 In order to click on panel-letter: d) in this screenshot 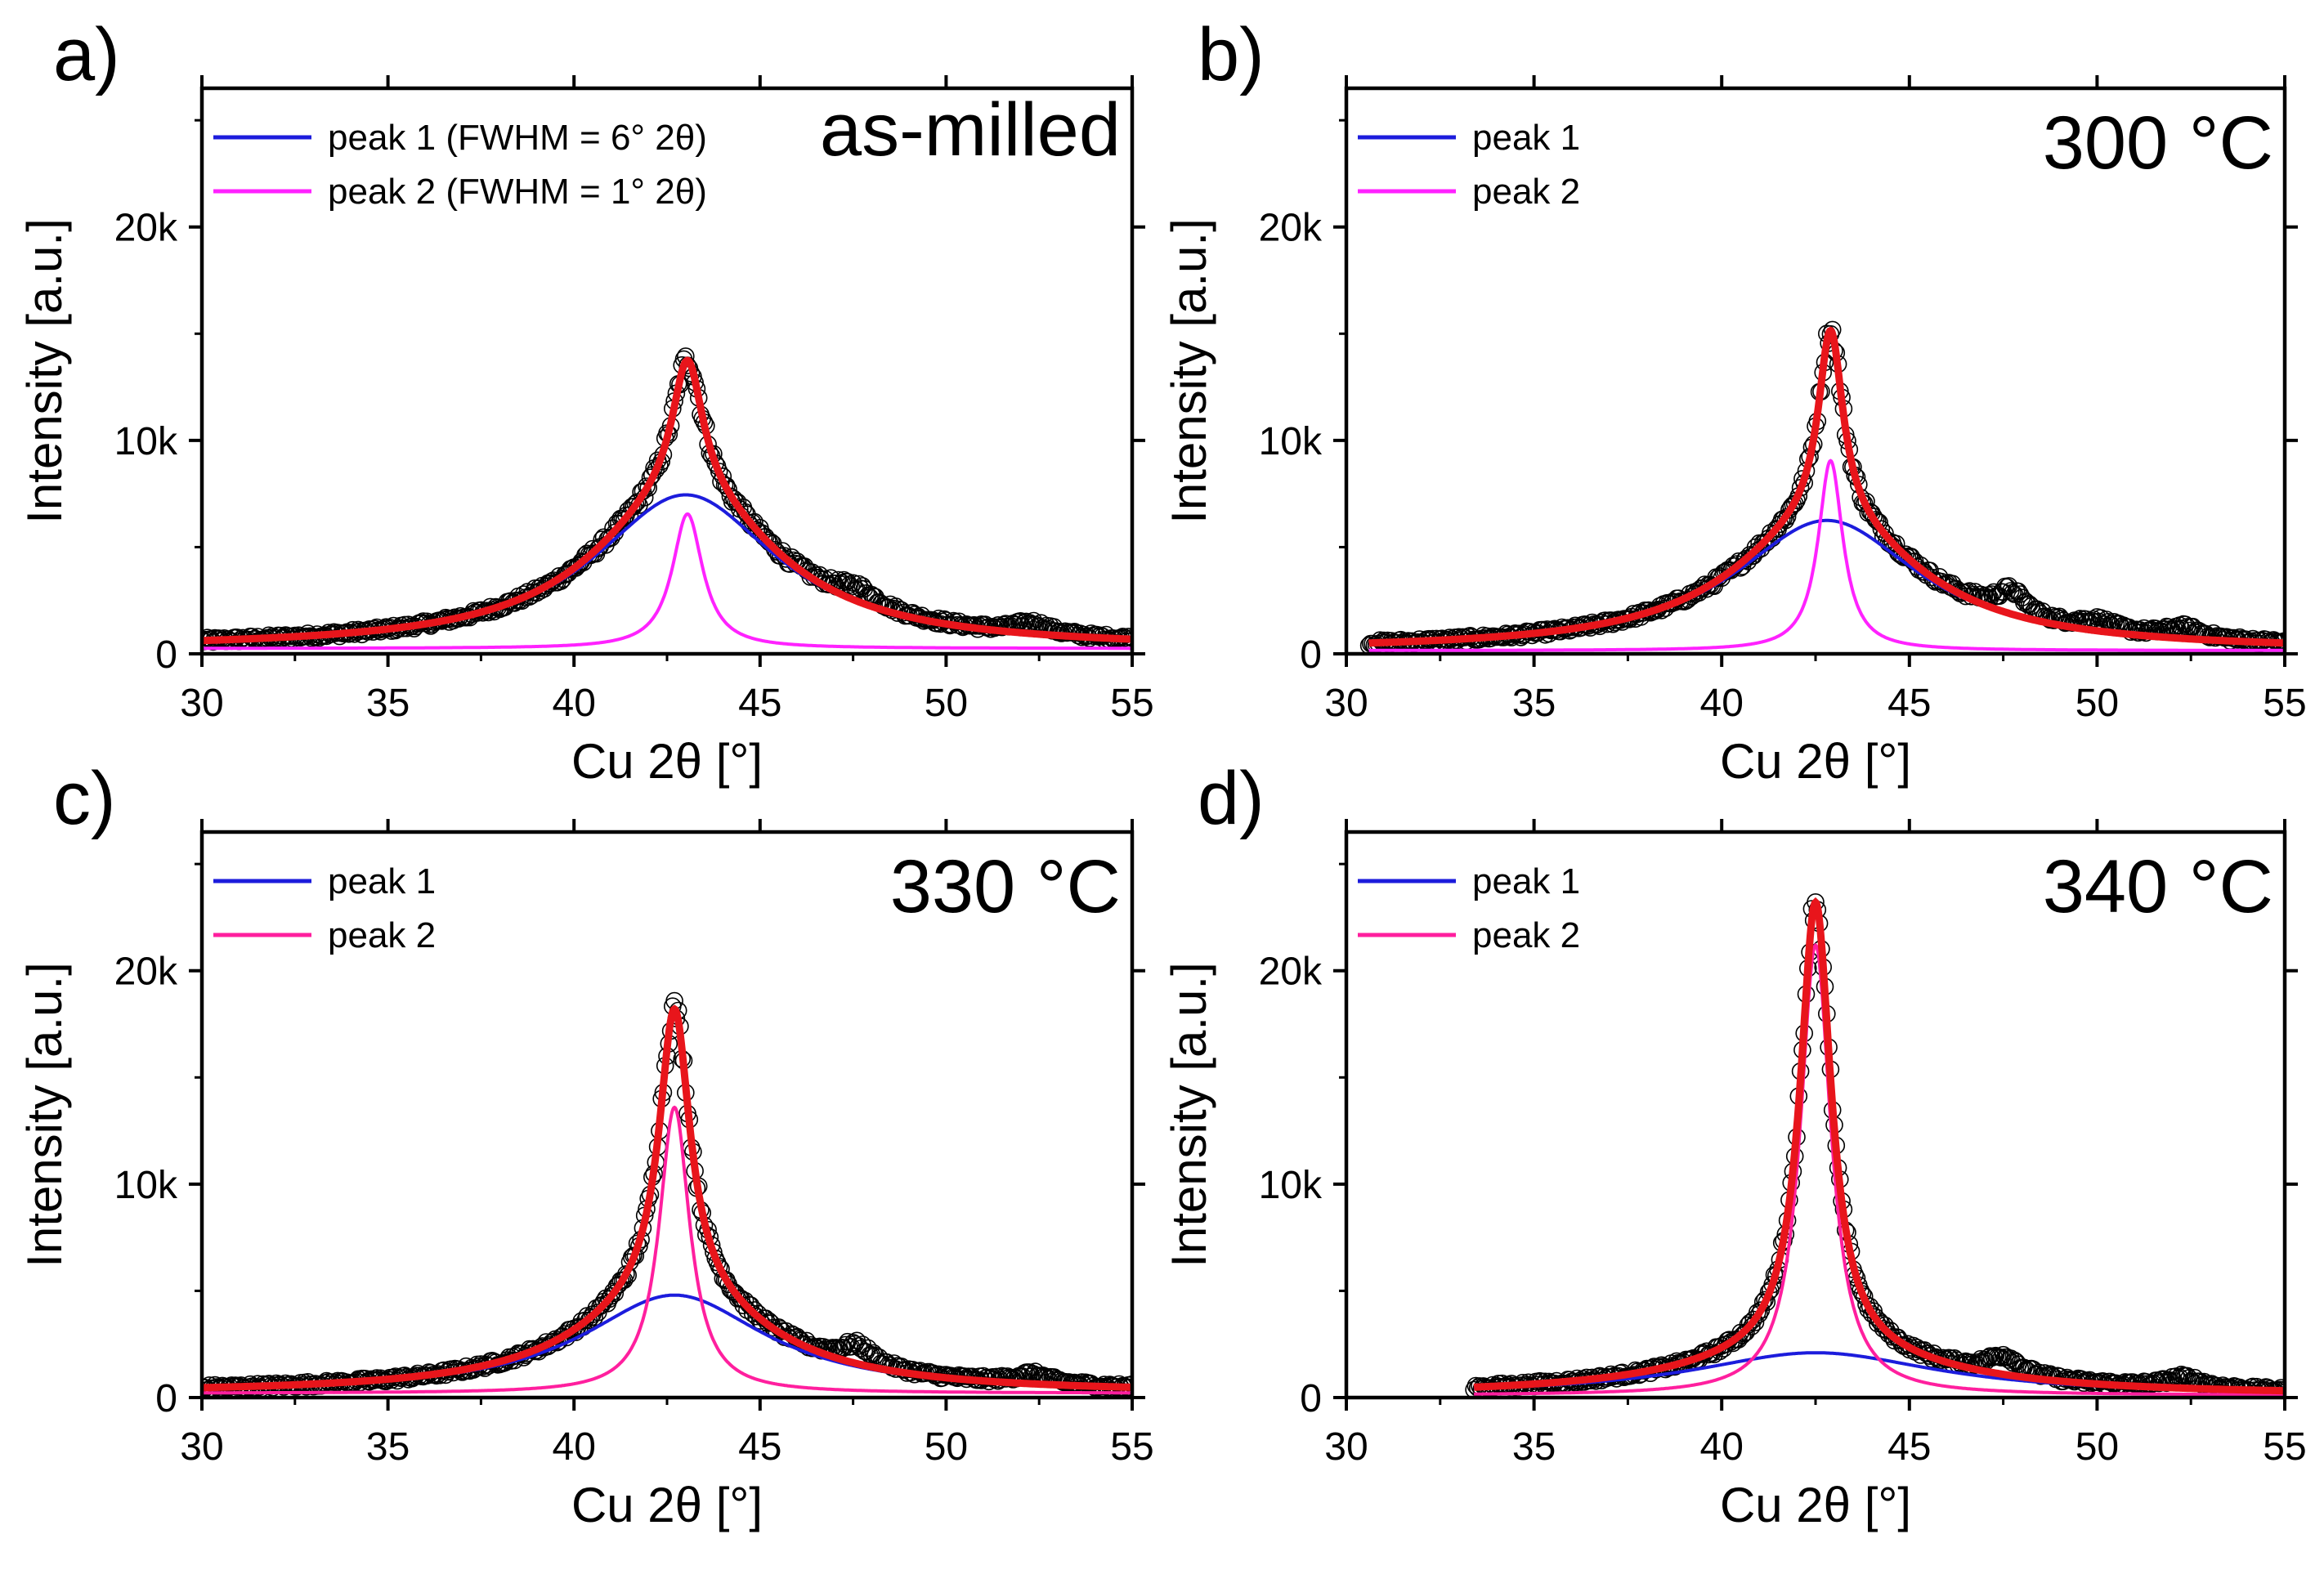, I will do `click(1231, 798)`.